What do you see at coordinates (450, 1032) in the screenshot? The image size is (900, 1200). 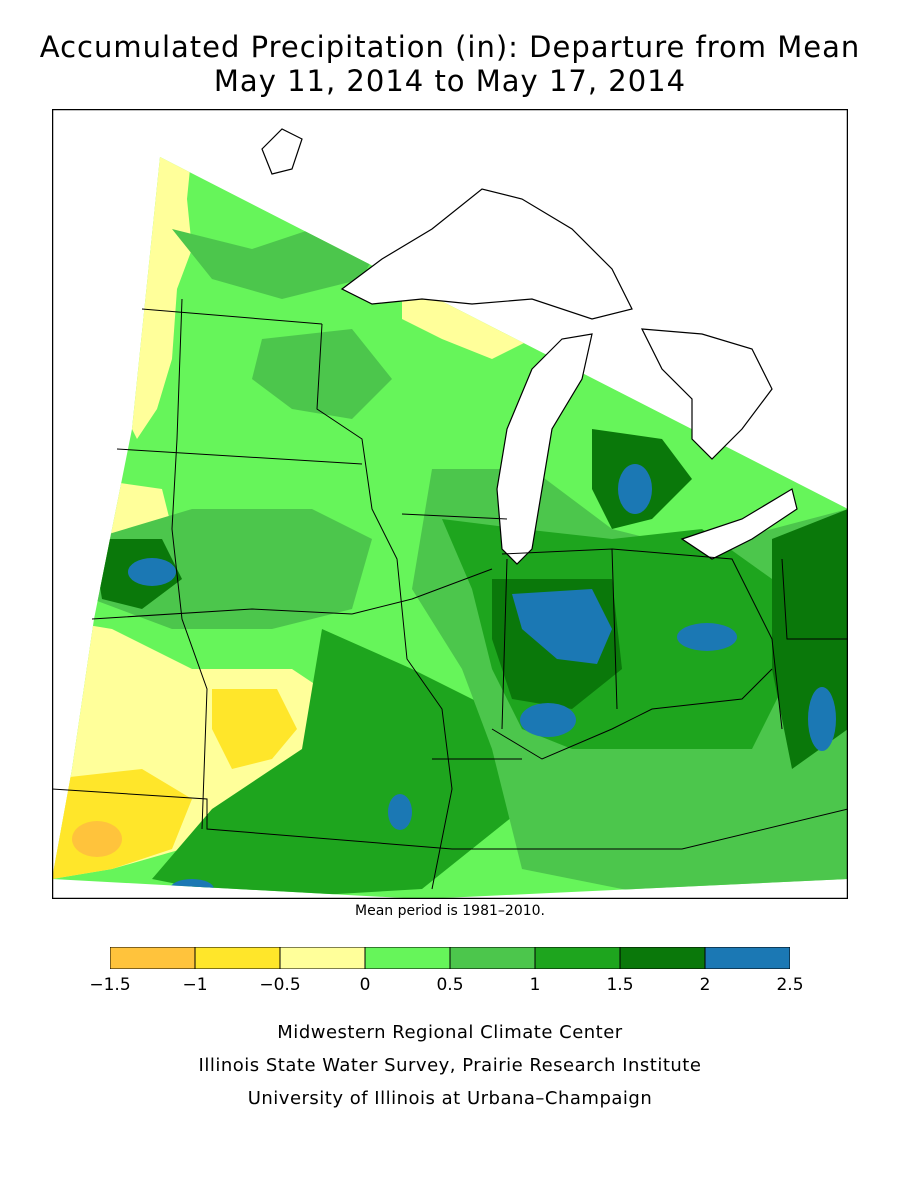 I see `credit-line-1: Midwestern Regional Climate Center` at bounding box center [450, 1032].